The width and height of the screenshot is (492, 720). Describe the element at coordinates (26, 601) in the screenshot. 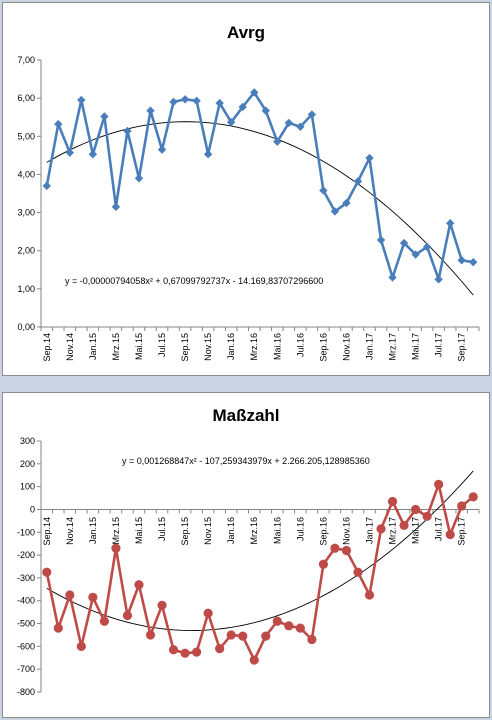

I see `y-tick-label: -400` at that location.